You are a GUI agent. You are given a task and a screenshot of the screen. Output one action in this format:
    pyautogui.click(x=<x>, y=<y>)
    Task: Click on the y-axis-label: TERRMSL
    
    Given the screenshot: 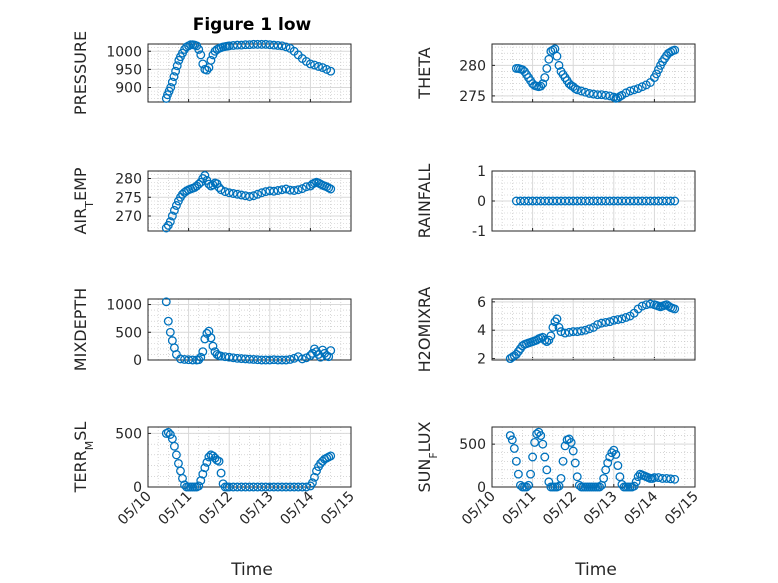 What is the action you would take?
    pyautogui.click(x=83, y=458)
    